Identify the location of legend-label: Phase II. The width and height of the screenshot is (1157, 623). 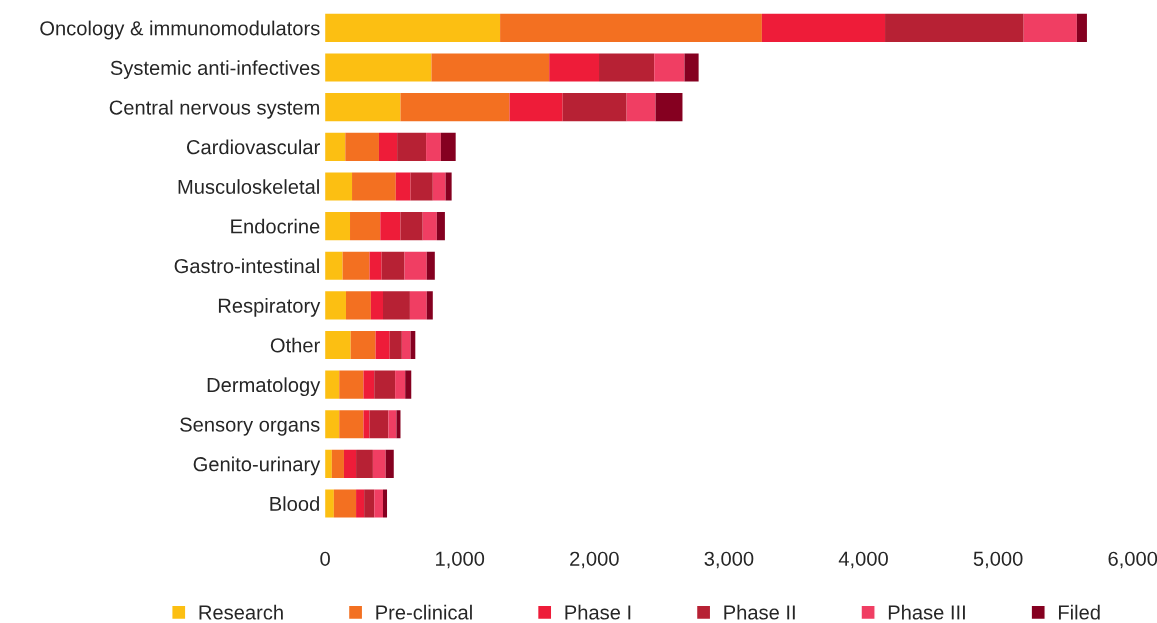
(759, 612).